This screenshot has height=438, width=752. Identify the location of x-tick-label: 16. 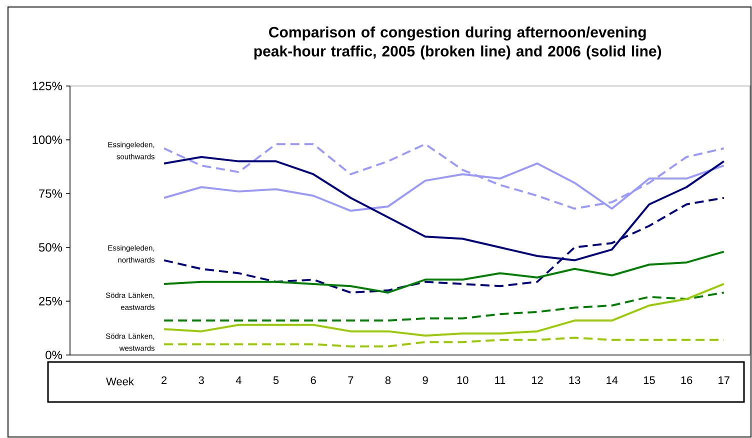
(686, 380).